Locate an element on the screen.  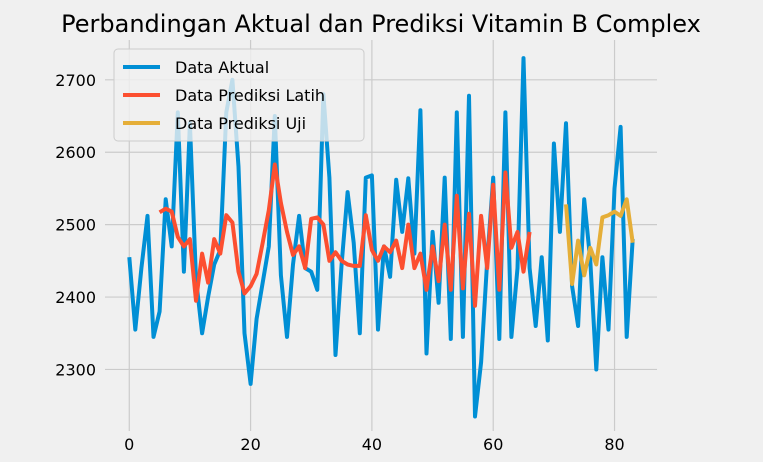
x-tick-label: 40 is located at coordinates (372, 444).